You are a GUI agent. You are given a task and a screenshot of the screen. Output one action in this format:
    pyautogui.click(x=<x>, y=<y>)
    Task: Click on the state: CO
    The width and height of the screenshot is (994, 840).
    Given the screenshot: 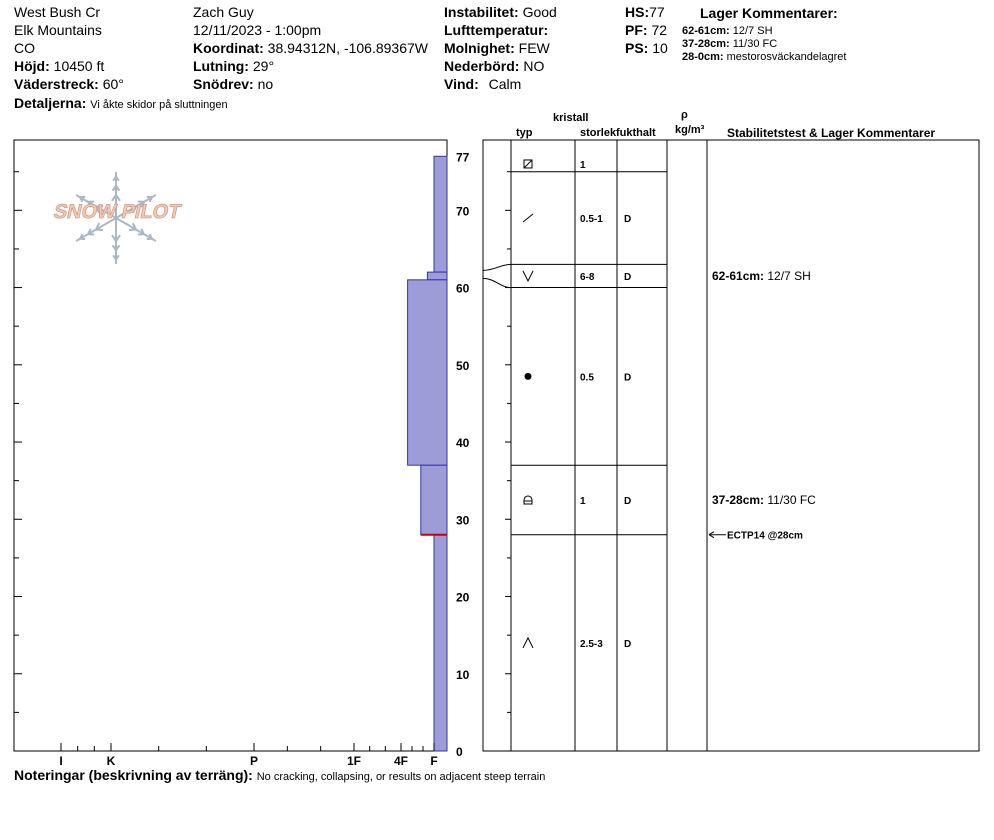 What is the action you would take?
    pyautogui.click(x=24, y=48)
    